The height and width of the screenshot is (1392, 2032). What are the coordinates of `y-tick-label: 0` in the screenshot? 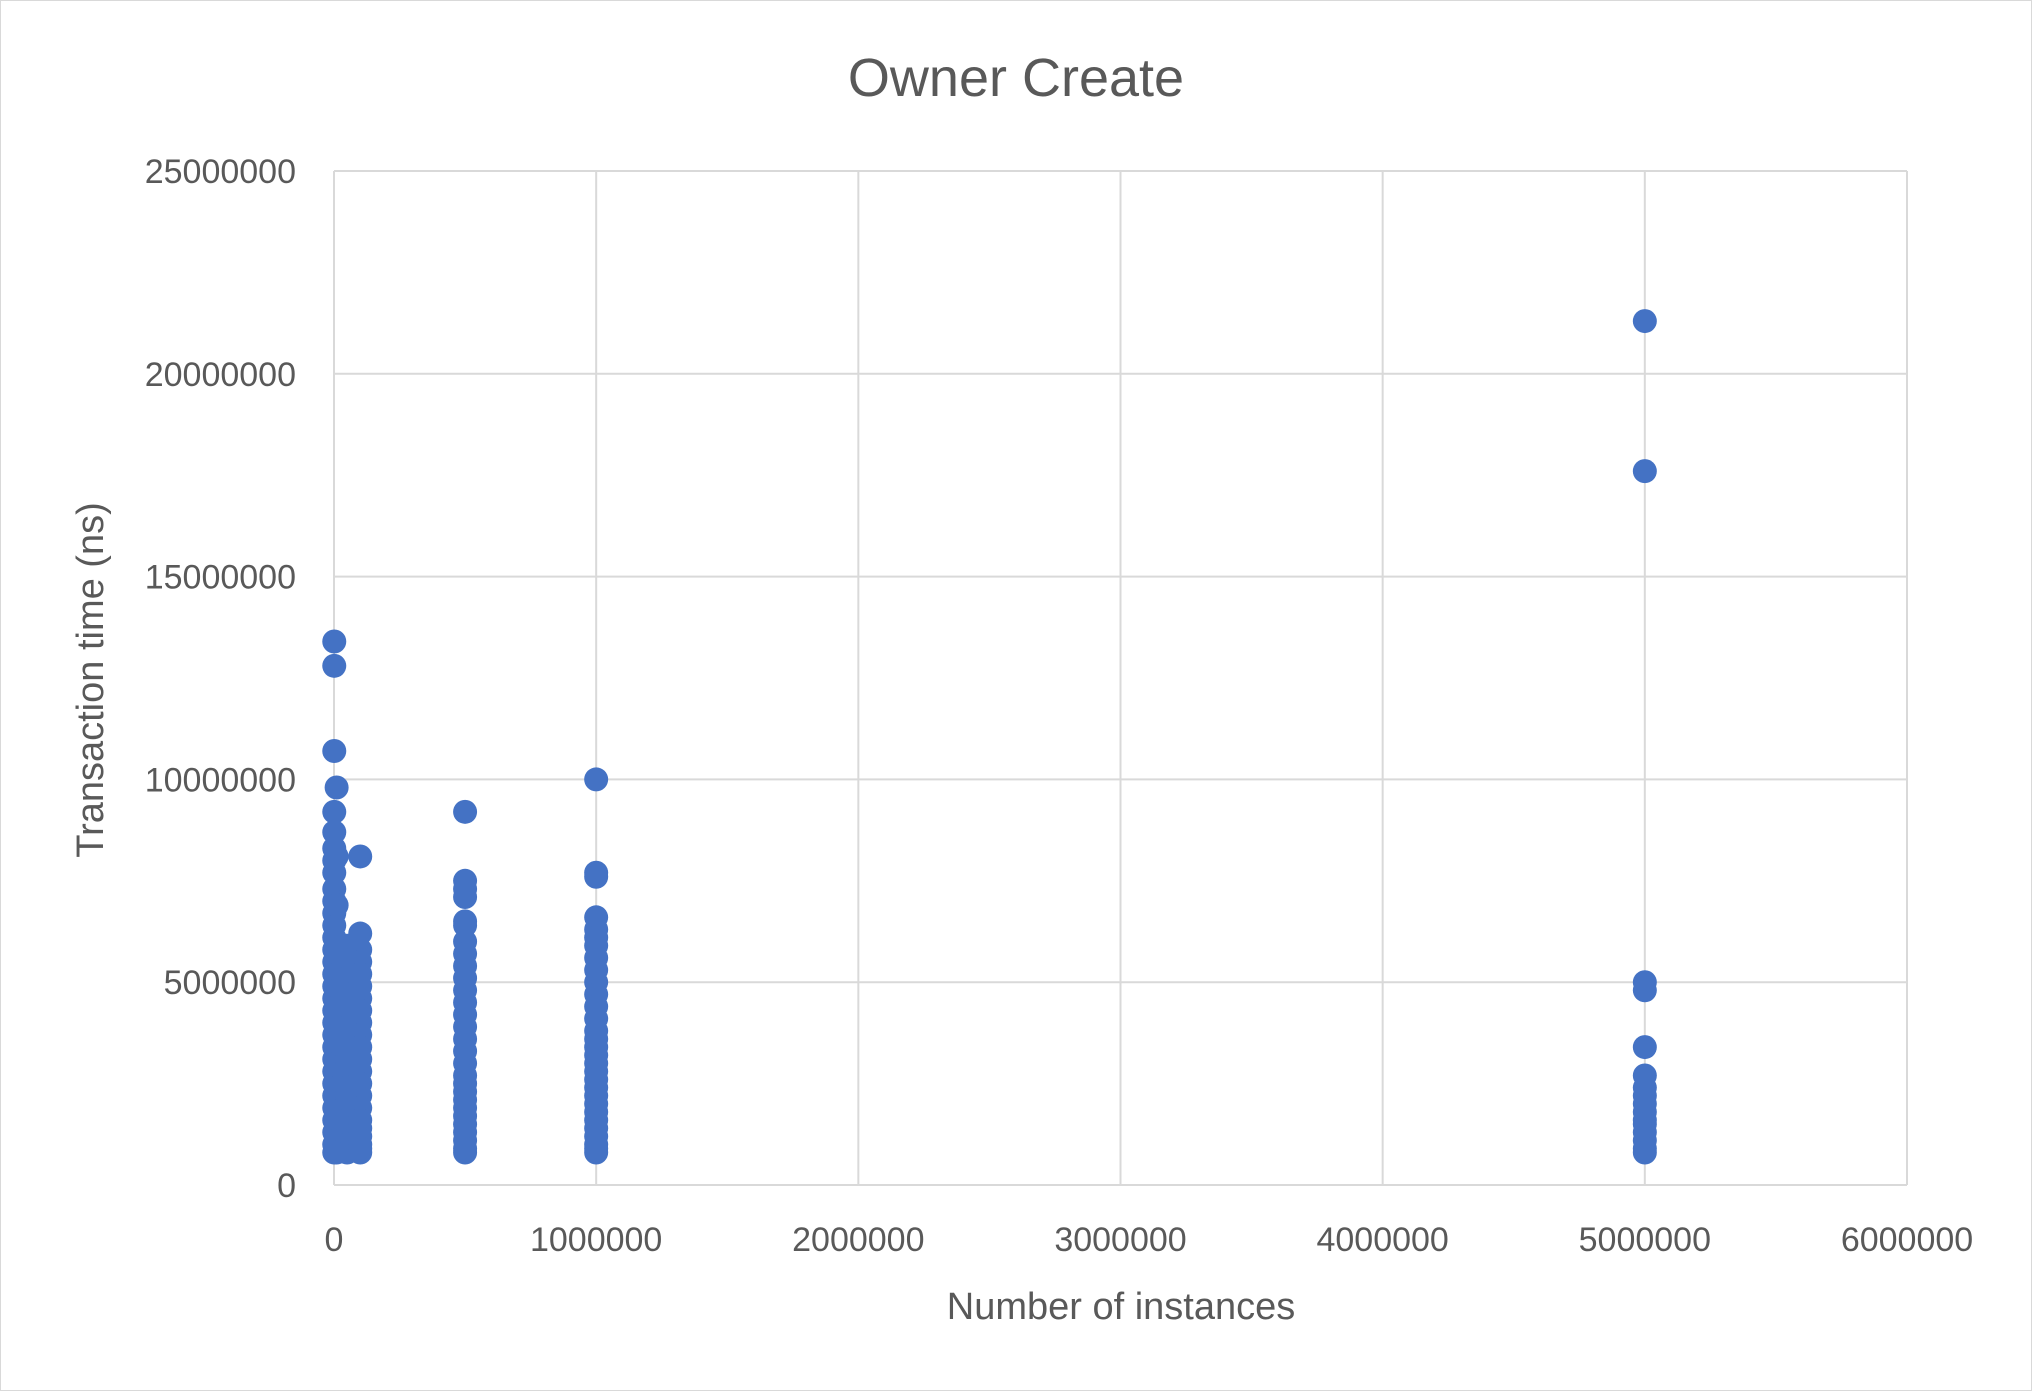 It's located at (286, 1186).